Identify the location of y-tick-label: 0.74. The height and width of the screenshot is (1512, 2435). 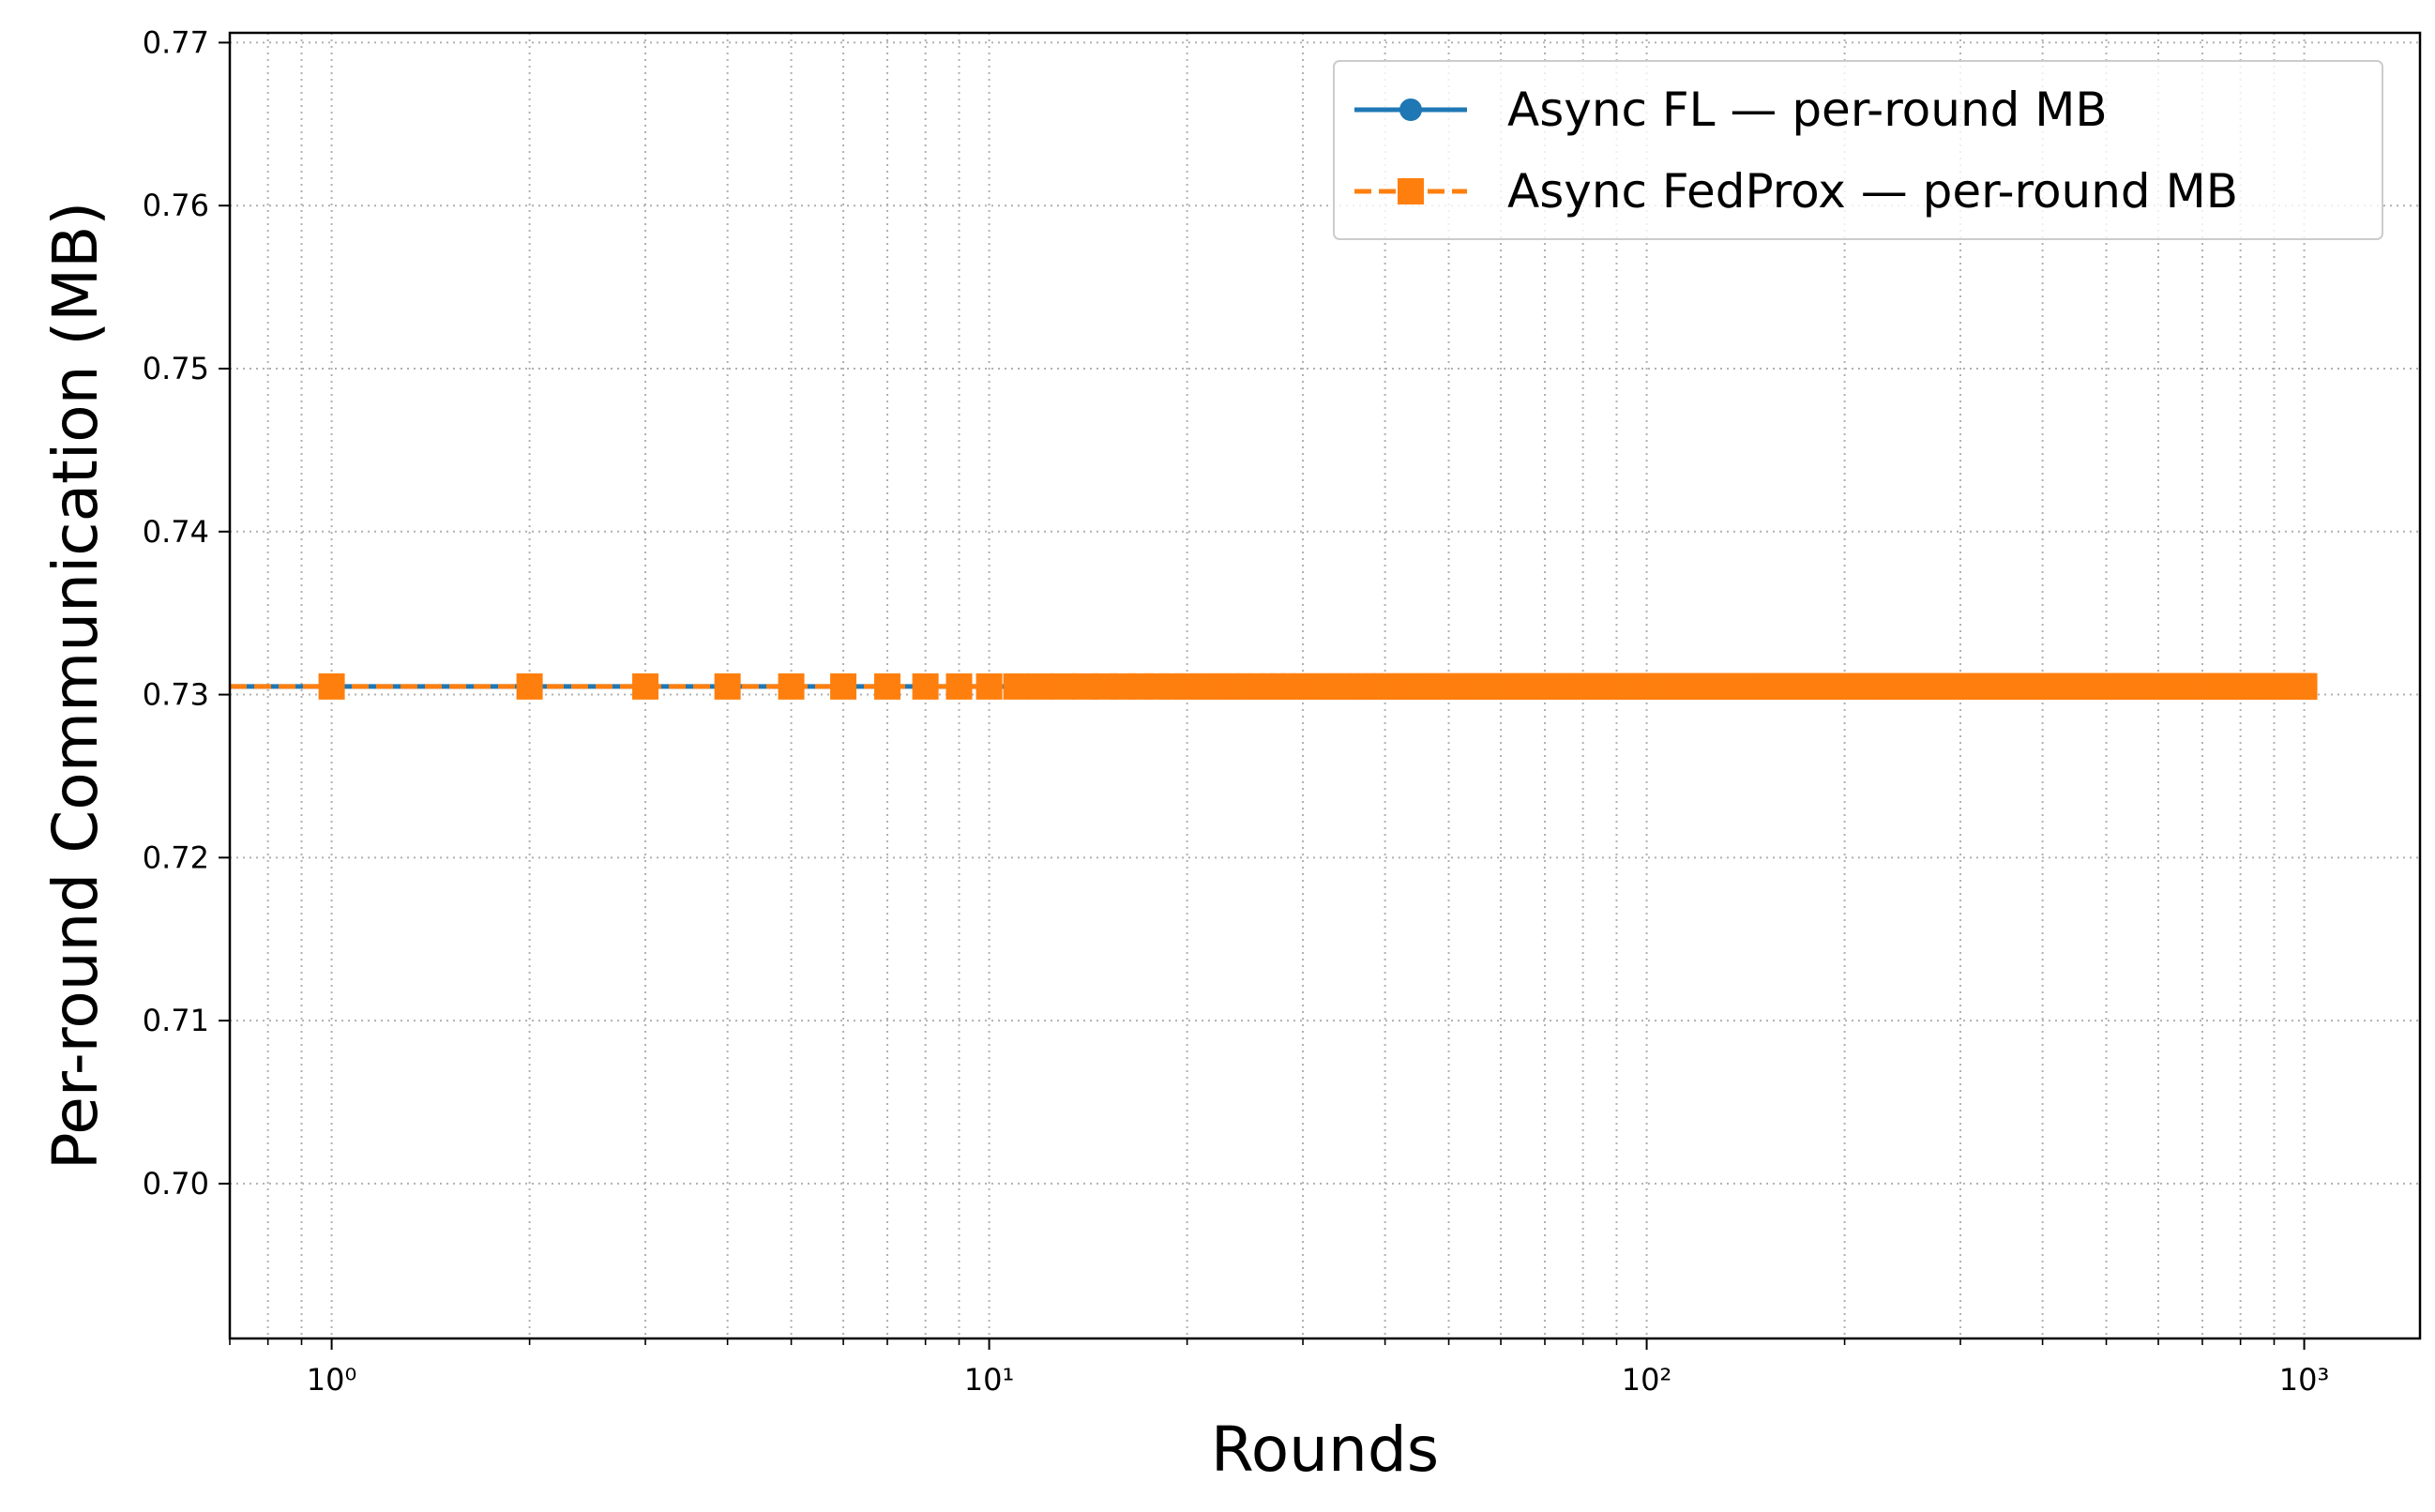
(176, 532).